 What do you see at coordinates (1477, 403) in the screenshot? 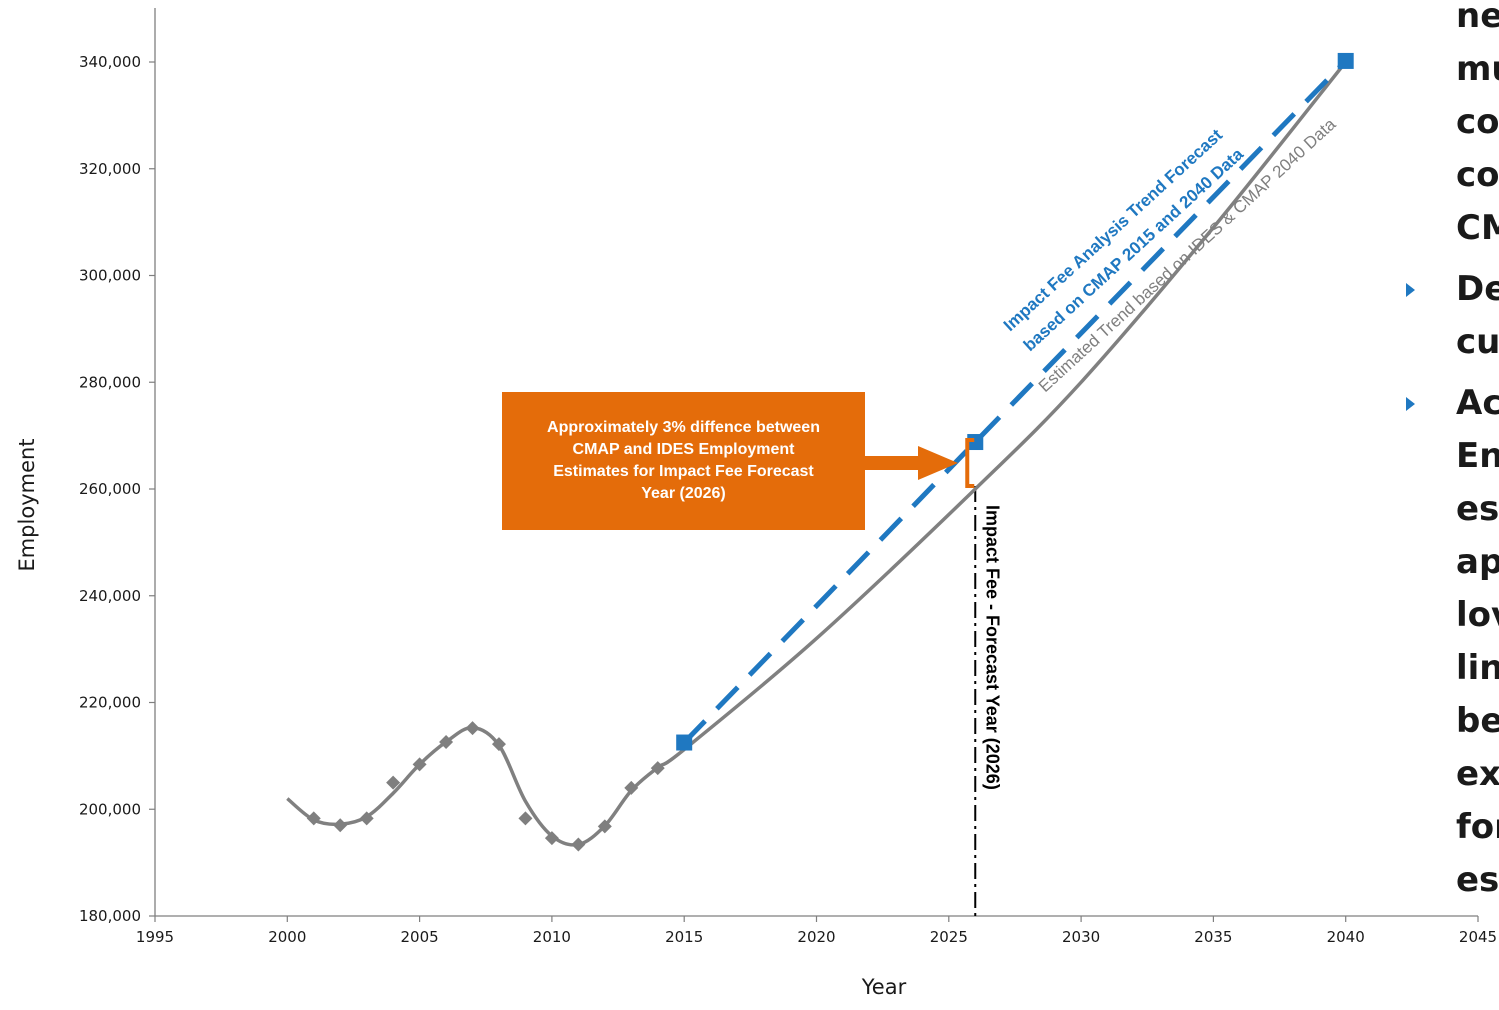
I see `side-text-fragment: Ac` at bounding box center [1477, 403].